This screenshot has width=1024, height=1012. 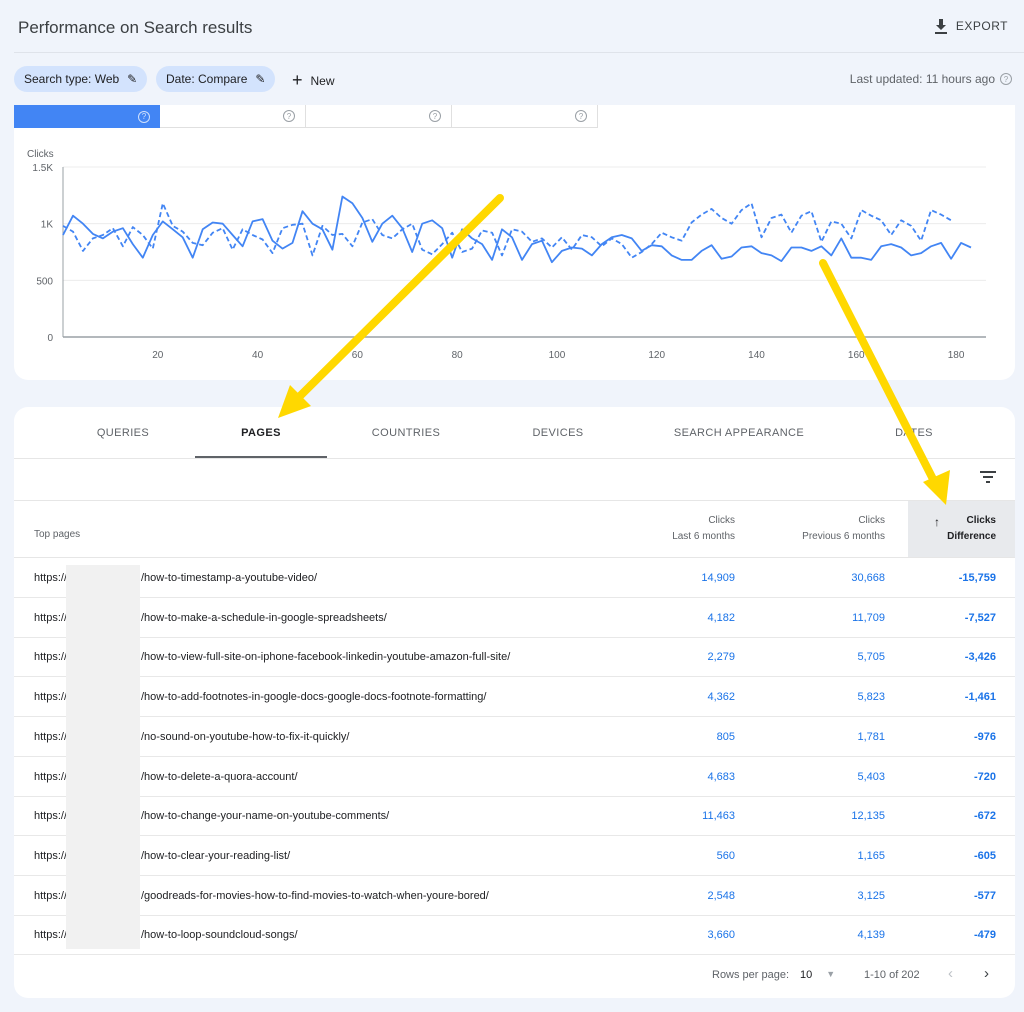 What do you see at coordinates (980, 657) in the screenshot?
I see `clicks-difference: -3,426` at bounding box center [980, 657].